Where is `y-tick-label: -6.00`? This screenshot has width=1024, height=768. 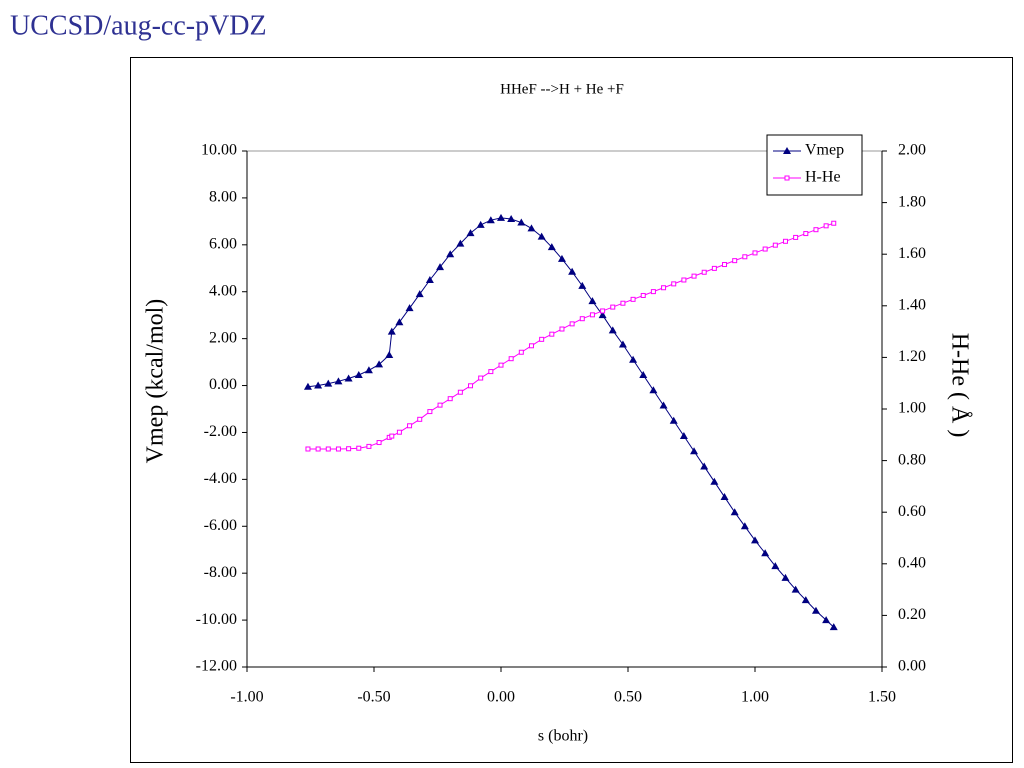 y-tick-label: -6.00 is located at coordinates (220, 525).